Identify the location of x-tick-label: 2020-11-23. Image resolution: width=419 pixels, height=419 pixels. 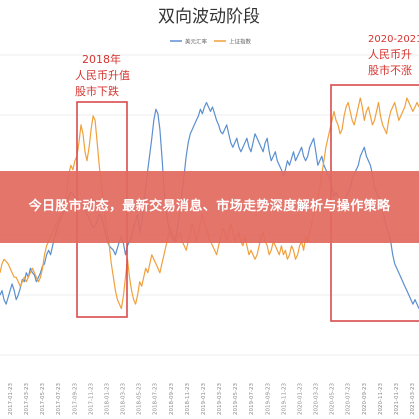
(381, 399).